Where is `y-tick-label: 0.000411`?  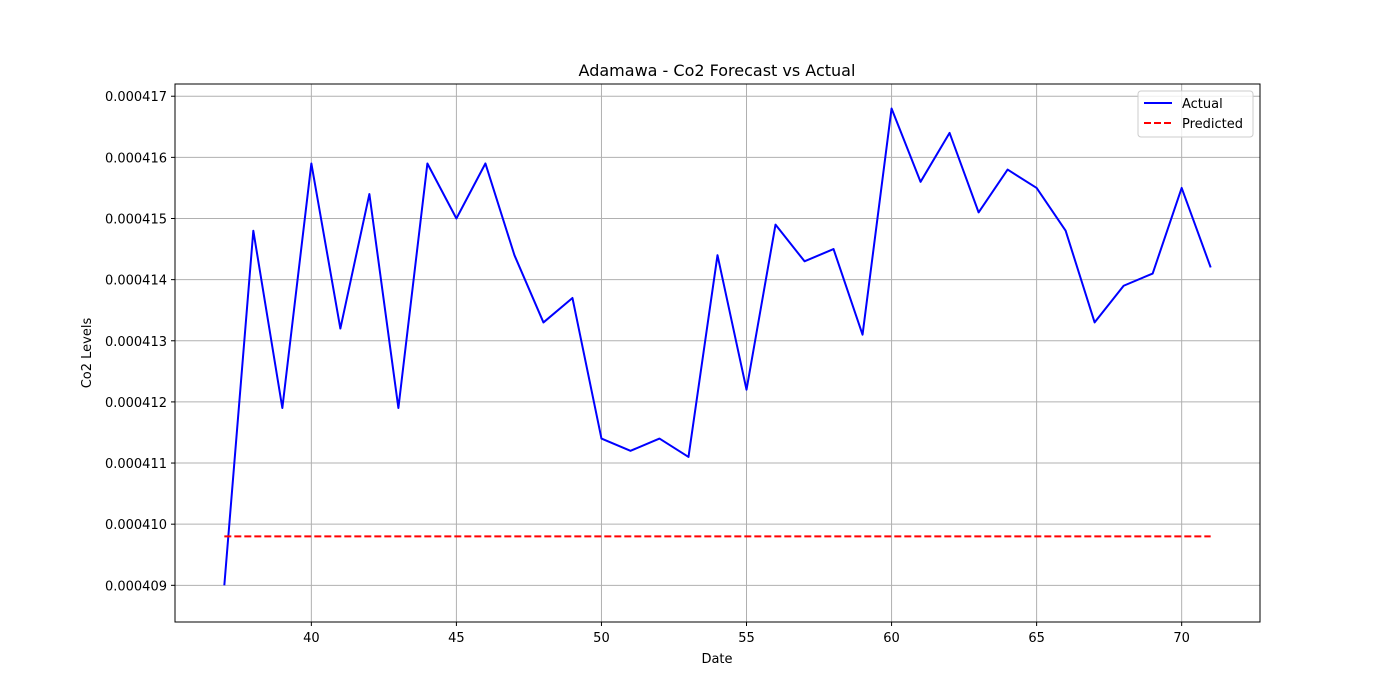
y-tick-label: 0.000411 is located at coordinates (136, 464).